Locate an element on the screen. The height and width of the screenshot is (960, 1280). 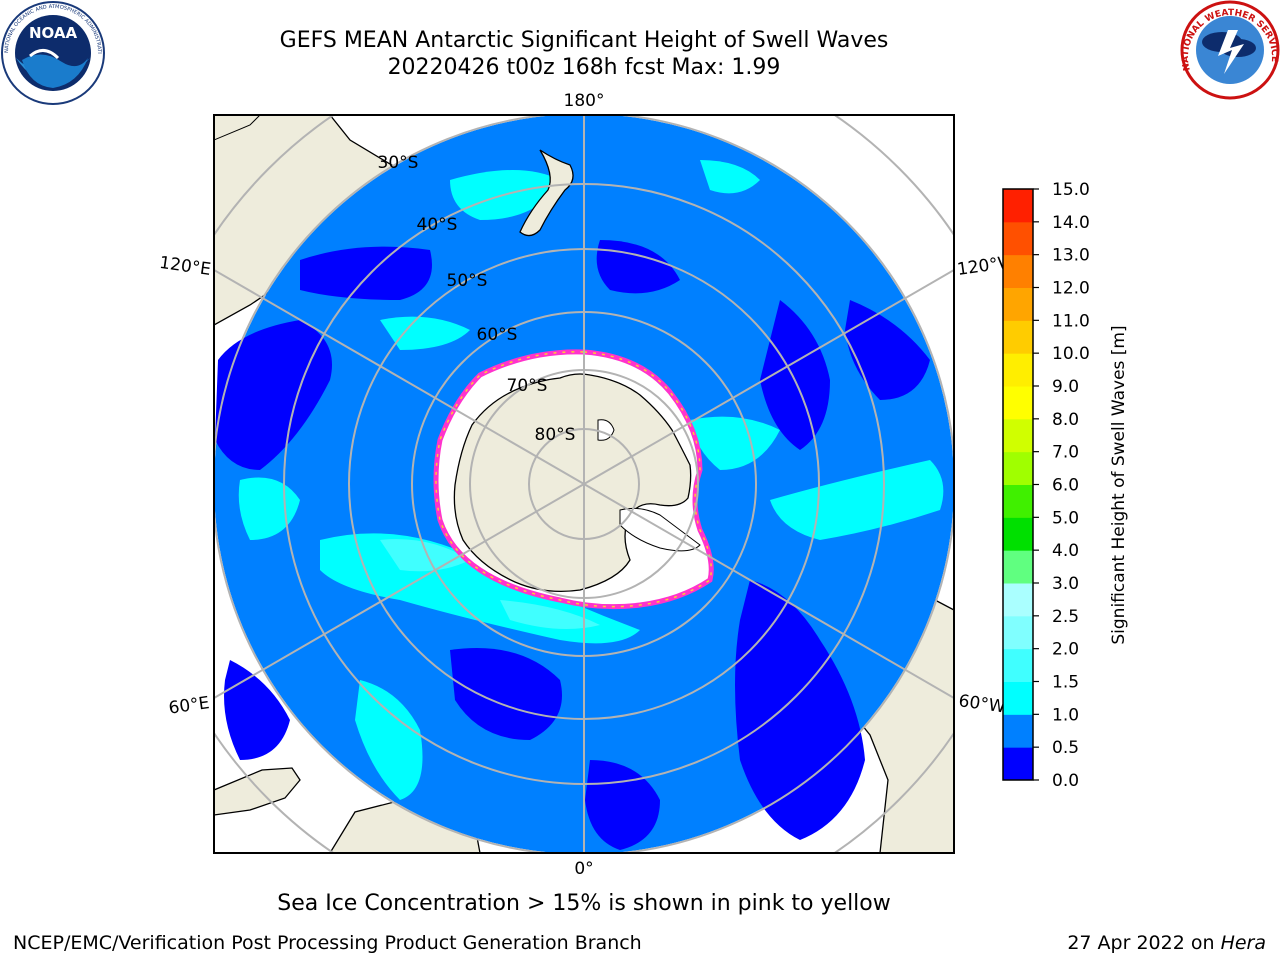
colorbar-tick-label: 2.0 is located at coordinates (1065, 650).